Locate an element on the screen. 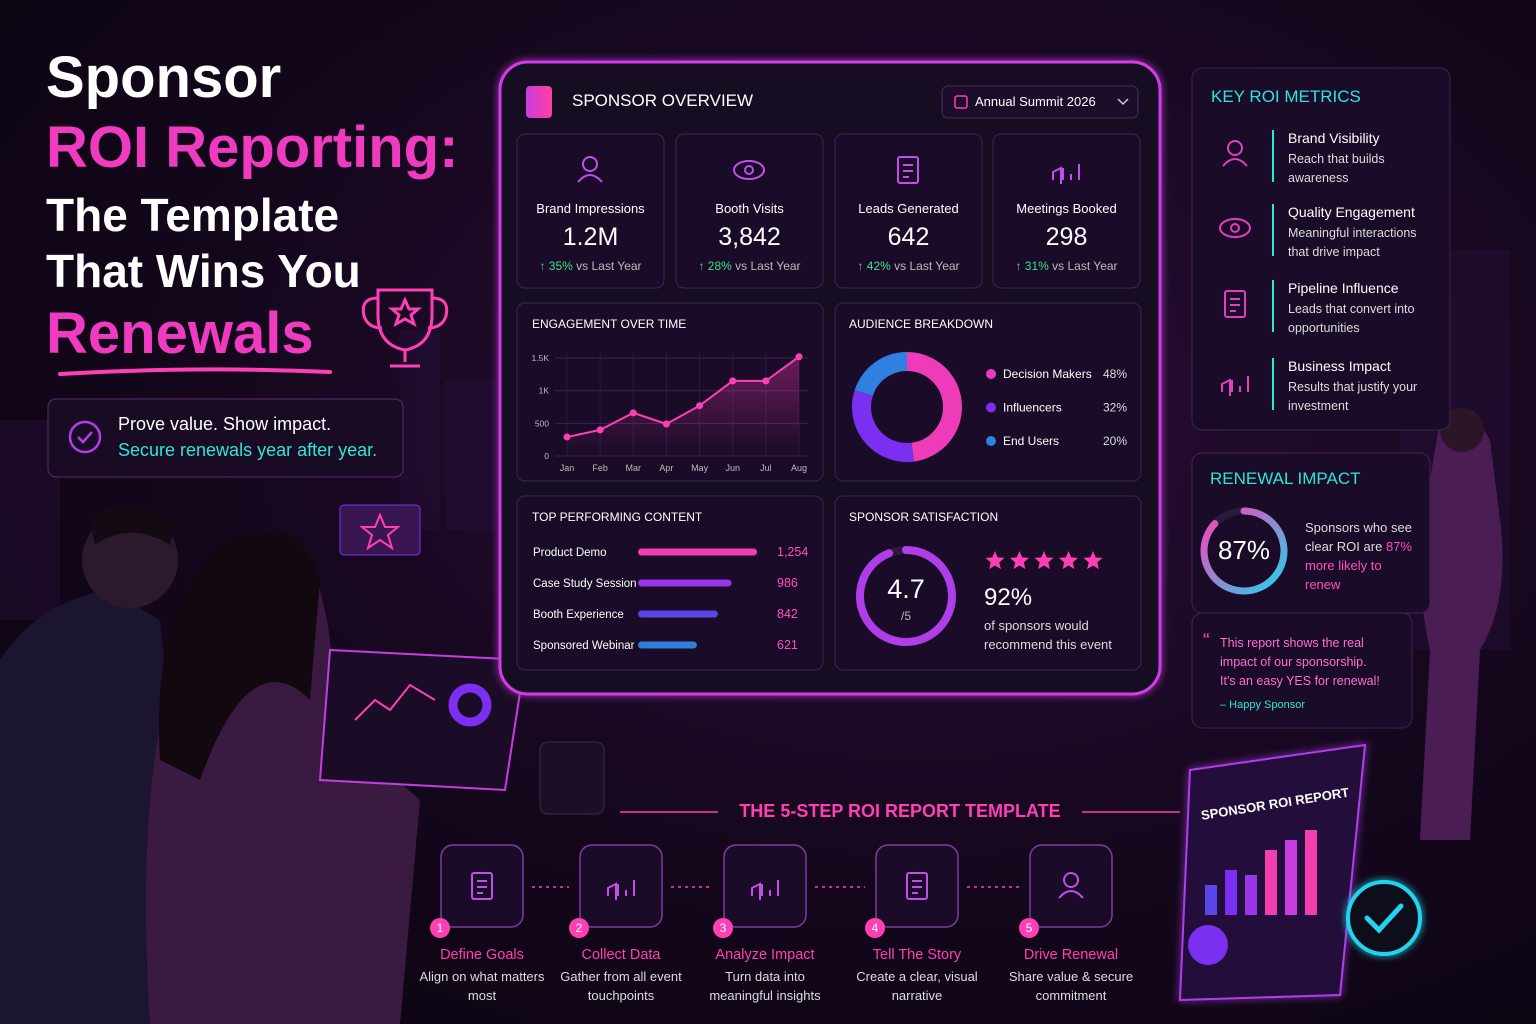 This screenshot has width=1536, height=1024. x-tick-label: Feb is located at coordinates (600, 468).